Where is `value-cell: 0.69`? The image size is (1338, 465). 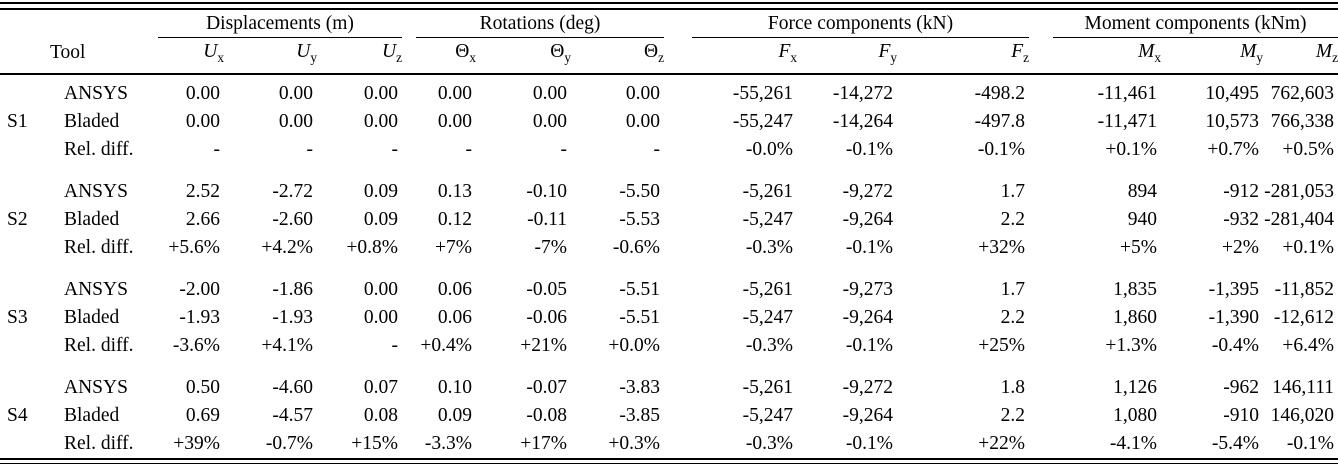 value-cell: 0.69 is located at coordinates (202, 415).